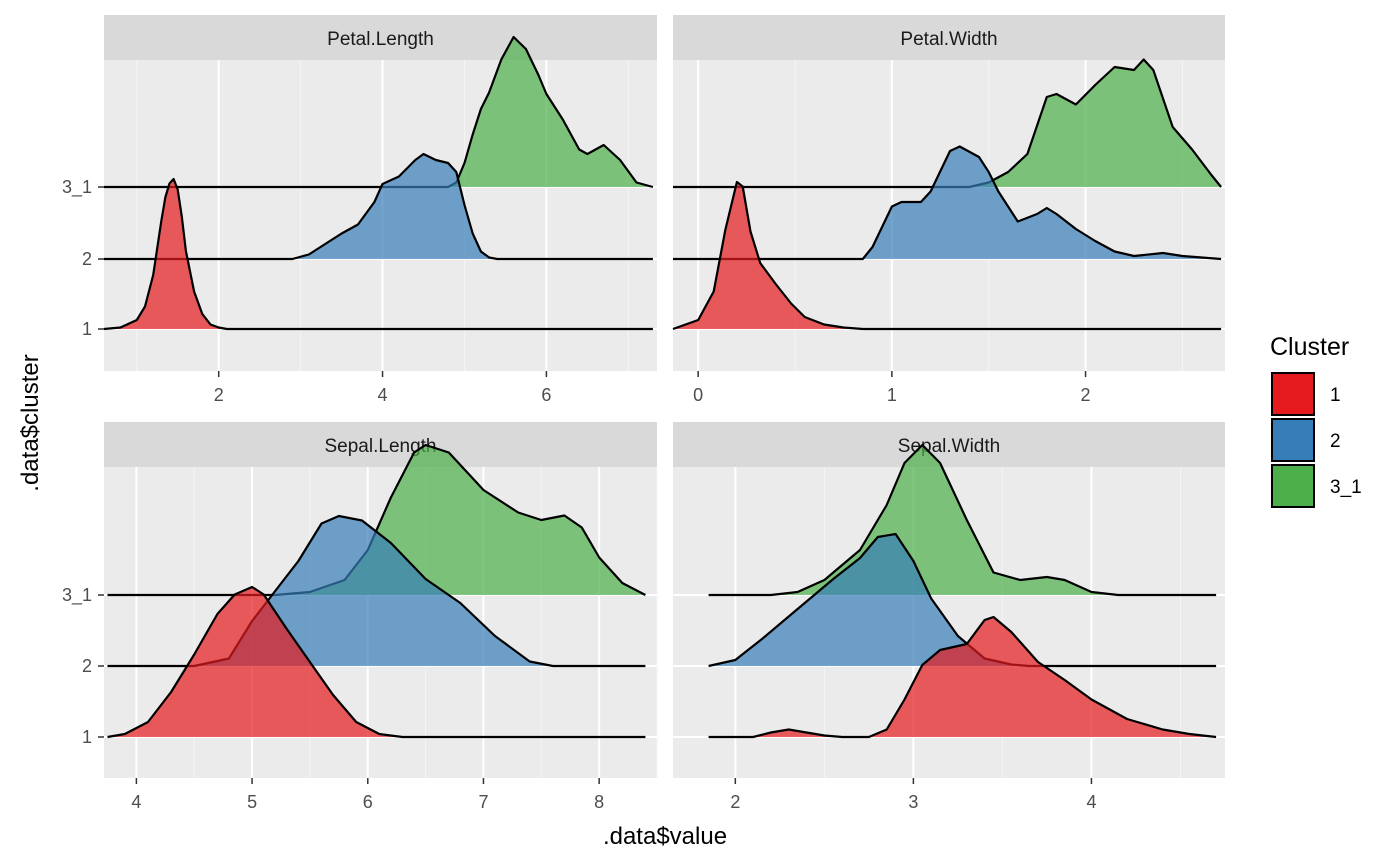 The height and width of the screenshot is (866, 1400). Describe the element at coordinates (1335, 441) in the screenshot. I see `legend-label: 2` at that location.